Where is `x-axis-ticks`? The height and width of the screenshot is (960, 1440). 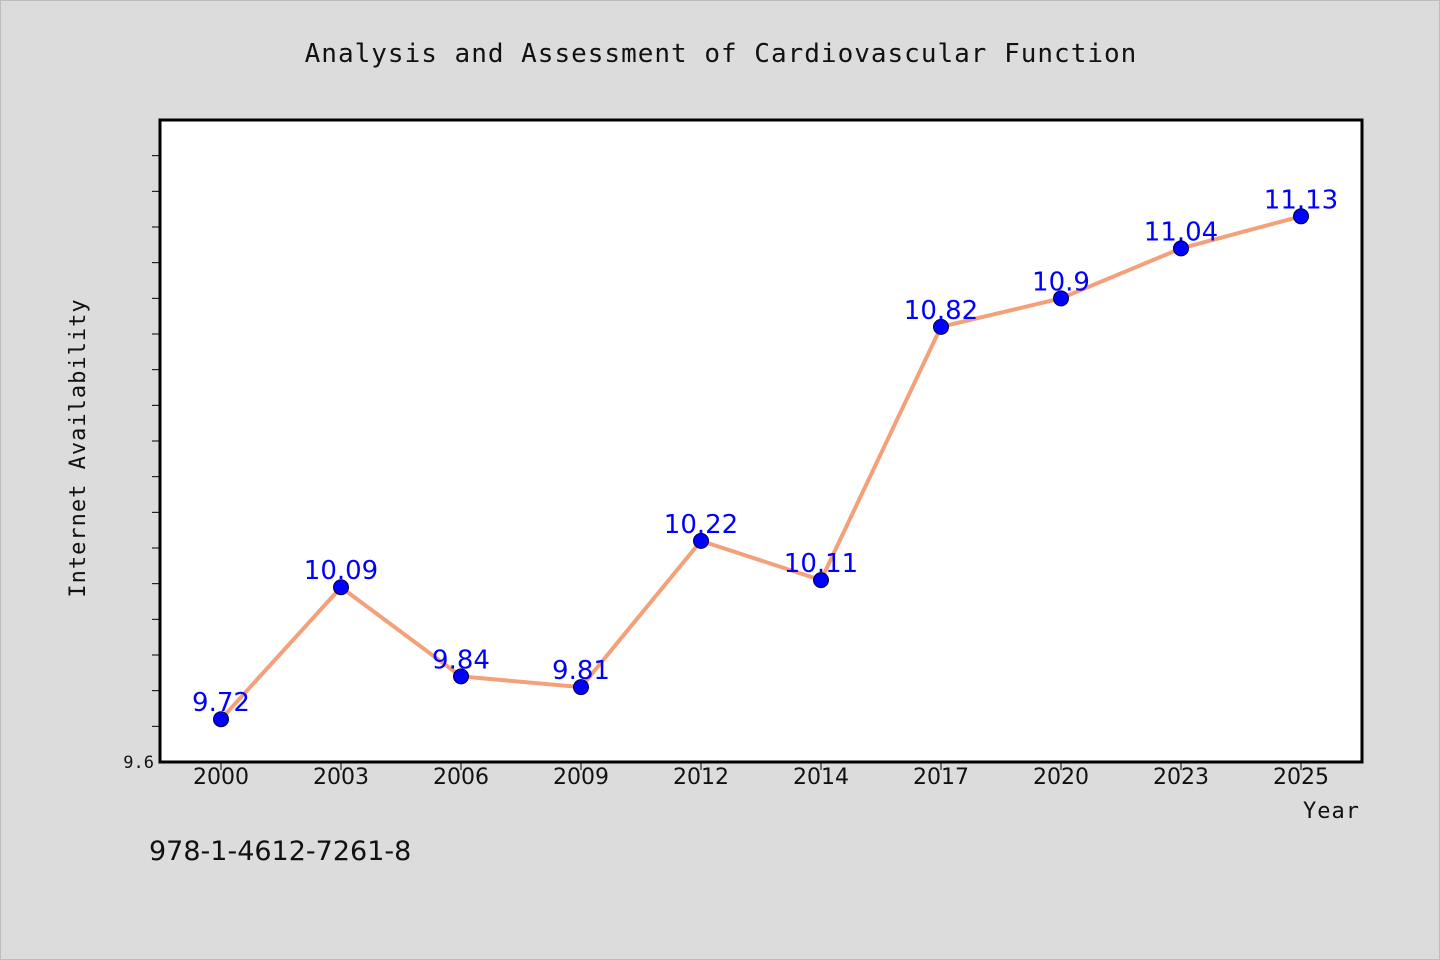
x-axis-ticks is located at coordinates (761, 766).